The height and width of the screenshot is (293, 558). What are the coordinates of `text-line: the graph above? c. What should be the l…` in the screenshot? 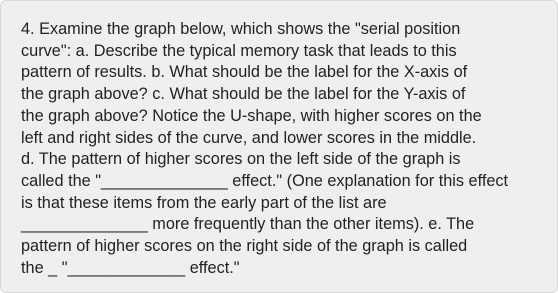 It's located at (243, 94).